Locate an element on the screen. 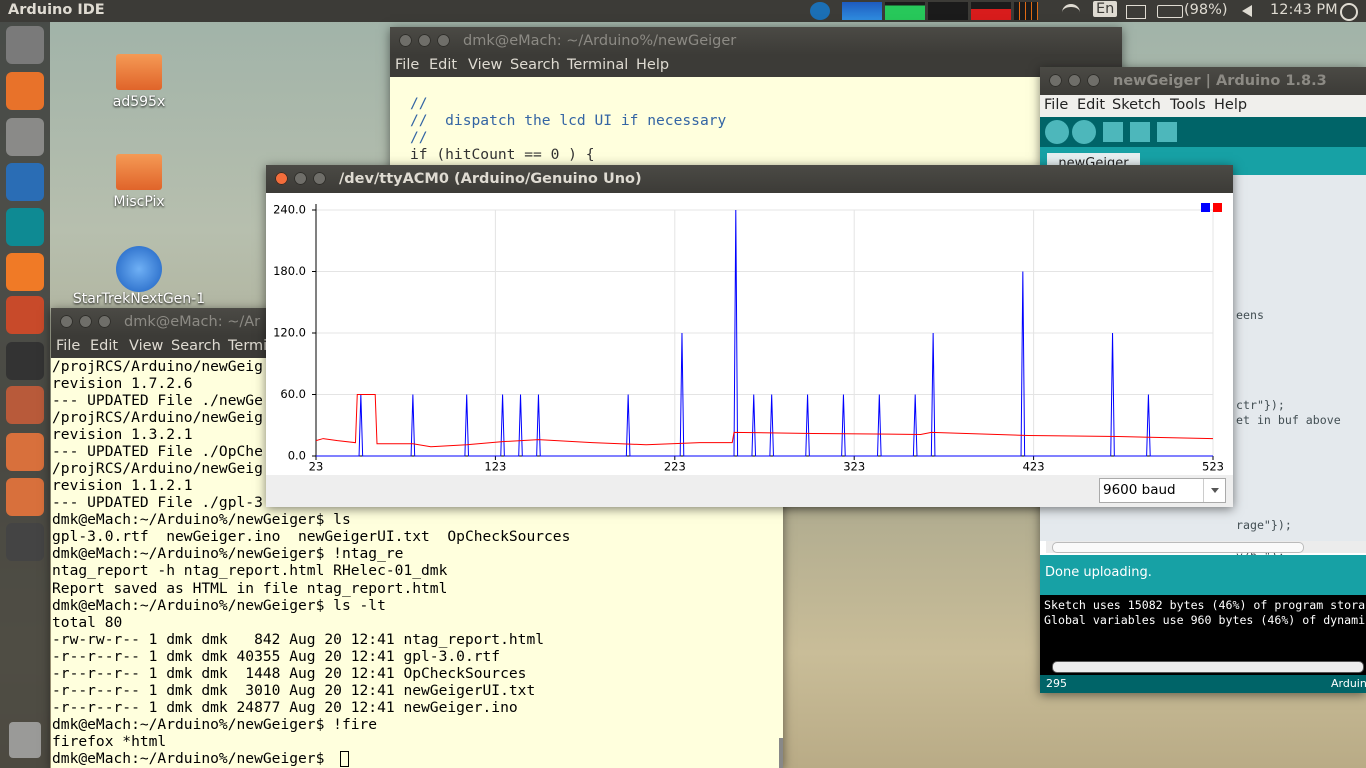 Image resolution: width=1366 pixels, height=768 pixels. dropdown-arrow is located at coordinates (1214, 490).